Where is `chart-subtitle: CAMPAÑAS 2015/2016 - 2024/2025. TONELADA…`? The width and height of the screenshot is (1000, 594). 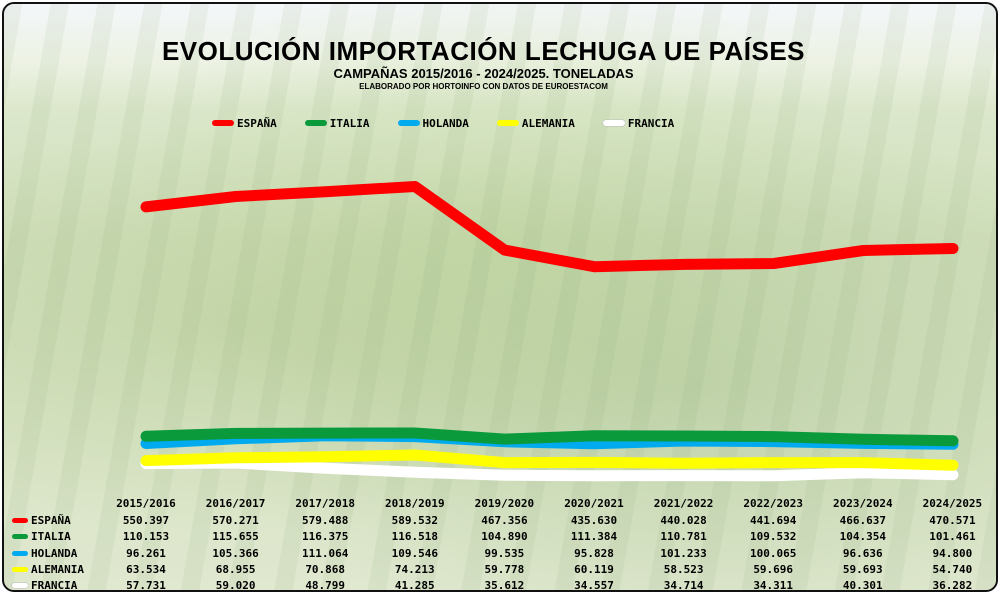 chart-subtitle: CAMPAÑAS 2015/2016 - 2024/2025. TONELADA… is located at coordinates (483, 73).